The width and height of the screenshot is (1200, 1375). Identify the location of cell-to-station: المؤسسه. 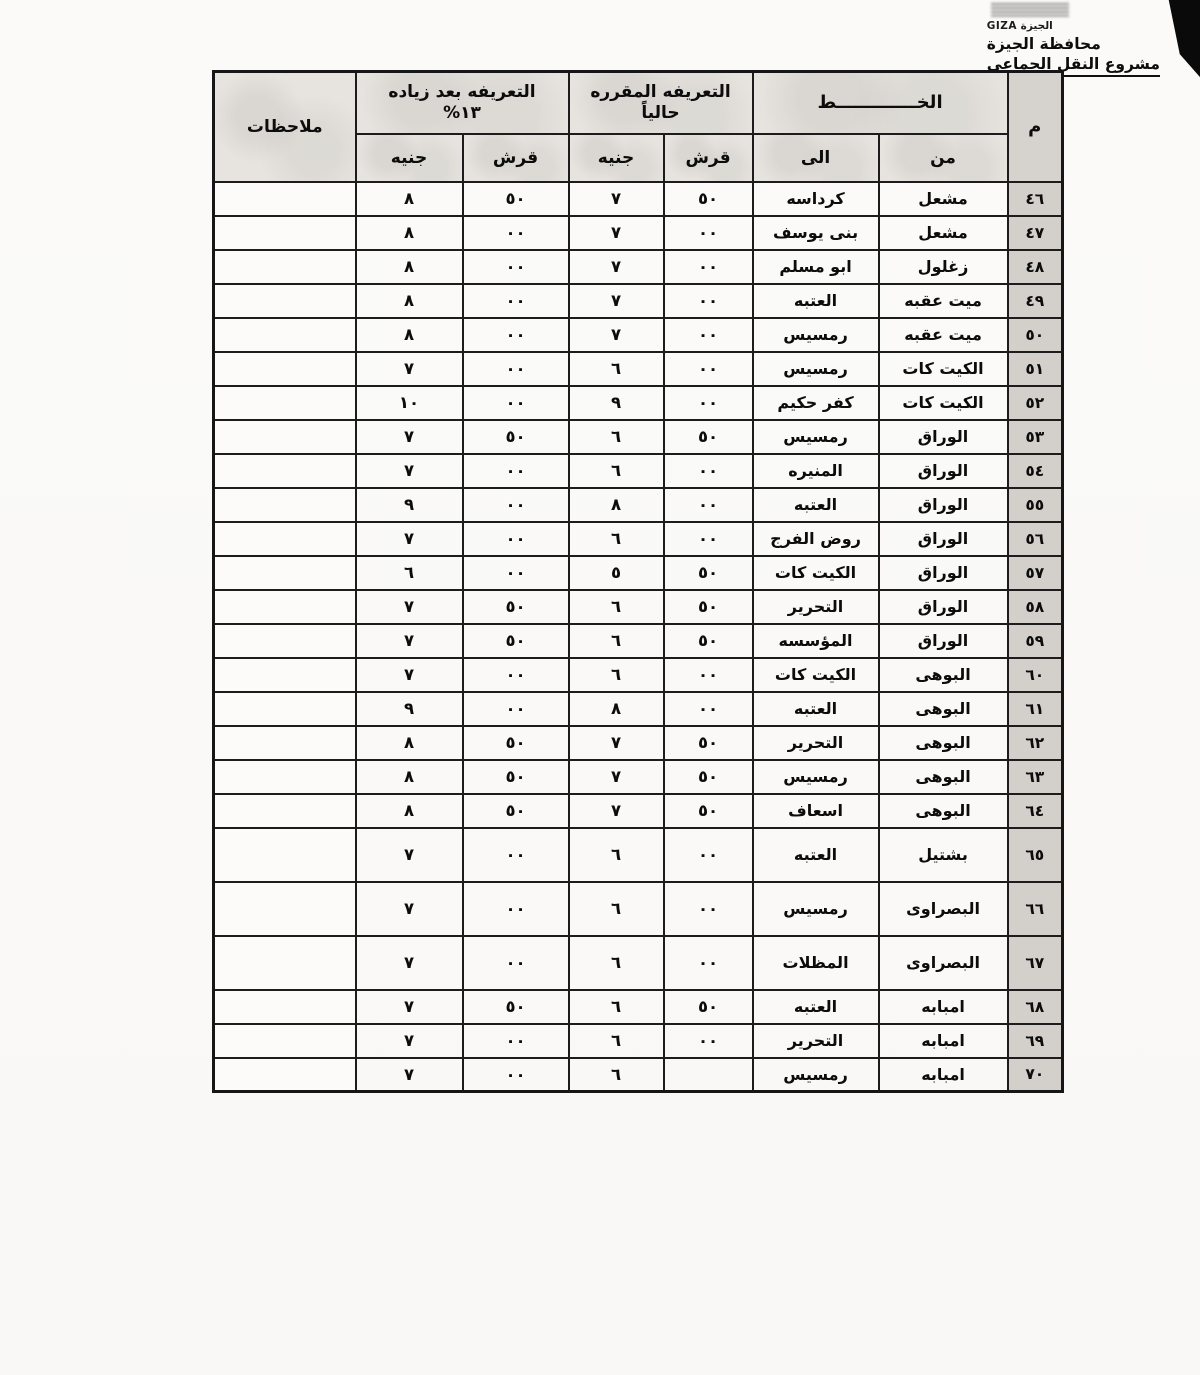
(815, 640).